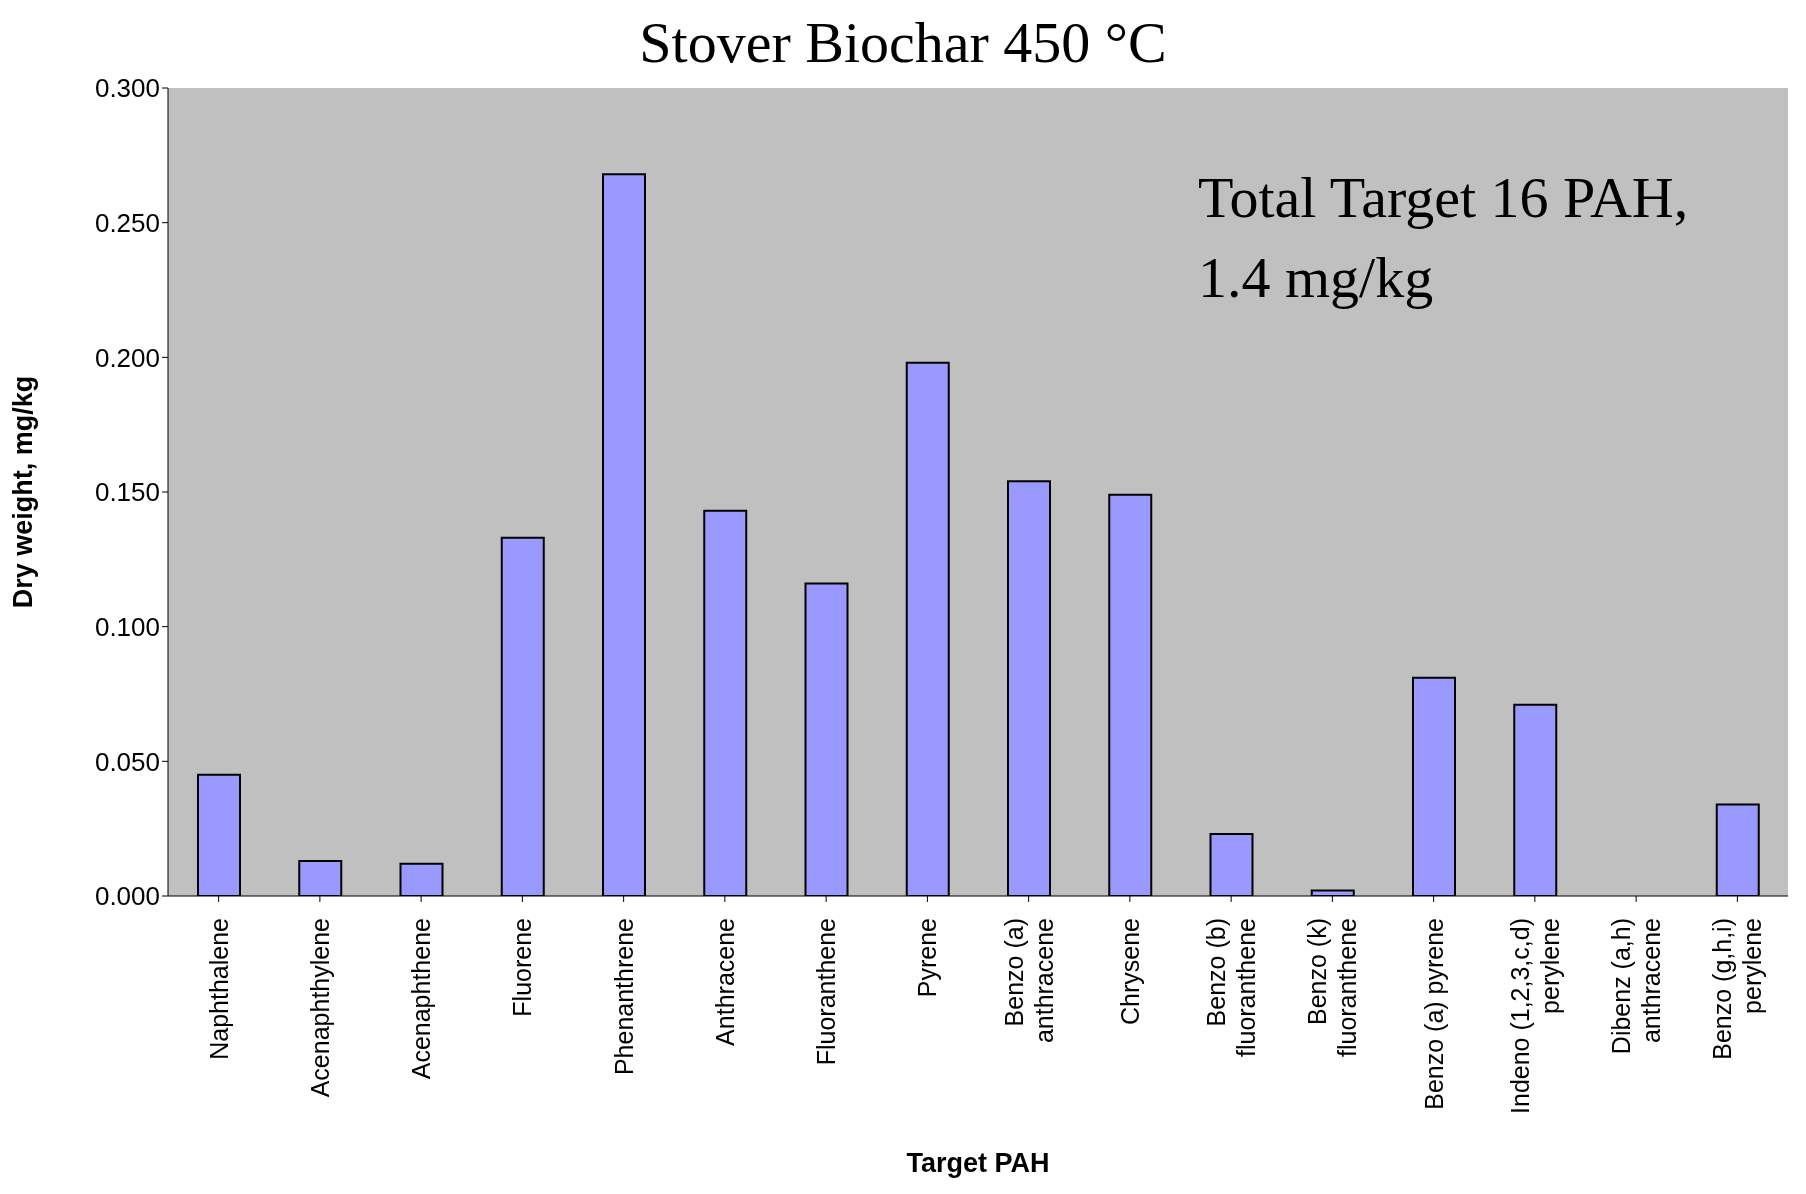 The image size is (1806, 1194). What do you see at coordinates (1129, 971) in the screenshot?
I see `x-tick-label: Chrysene` at bounding box center [1129, 971].